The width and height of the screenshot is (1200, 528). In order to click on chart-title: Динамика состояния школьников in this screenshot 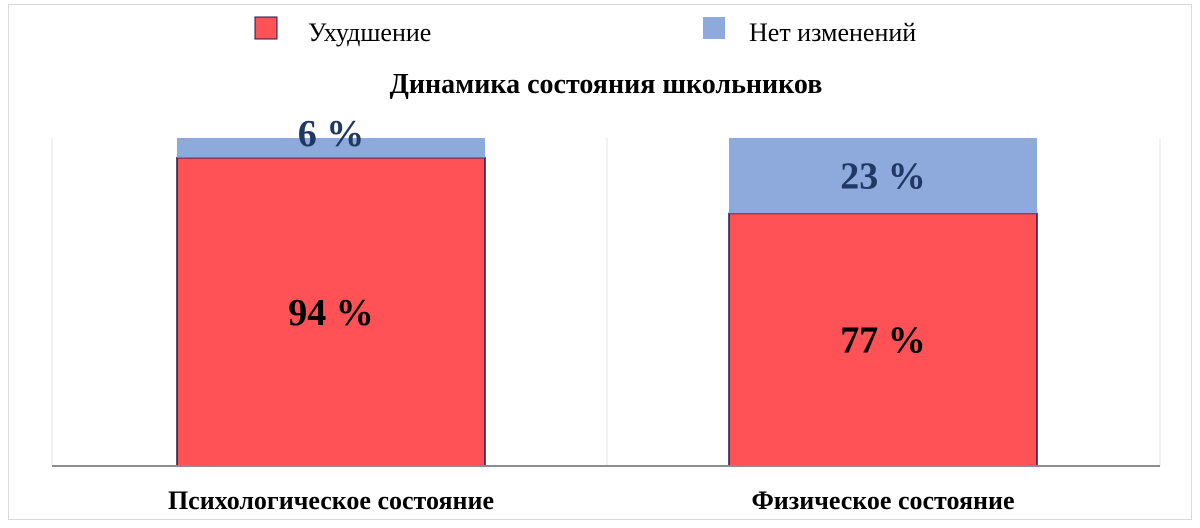, I will do `click(606, 84)`.